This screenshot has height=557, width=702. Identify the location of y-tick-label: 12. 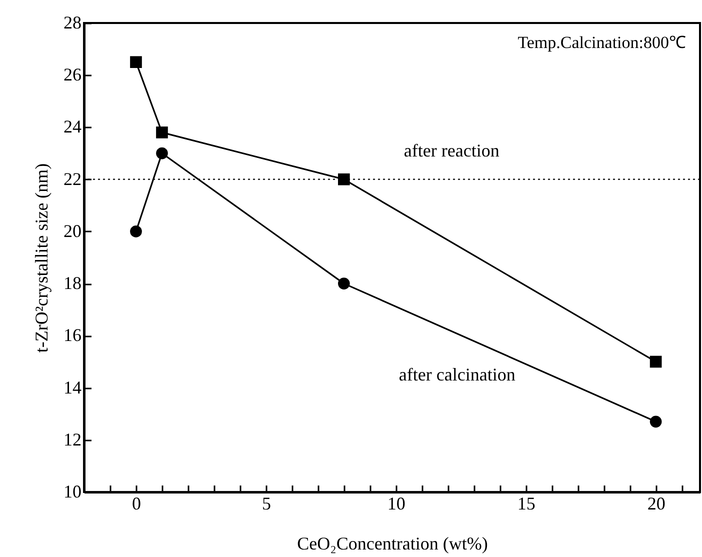
(73, 439).